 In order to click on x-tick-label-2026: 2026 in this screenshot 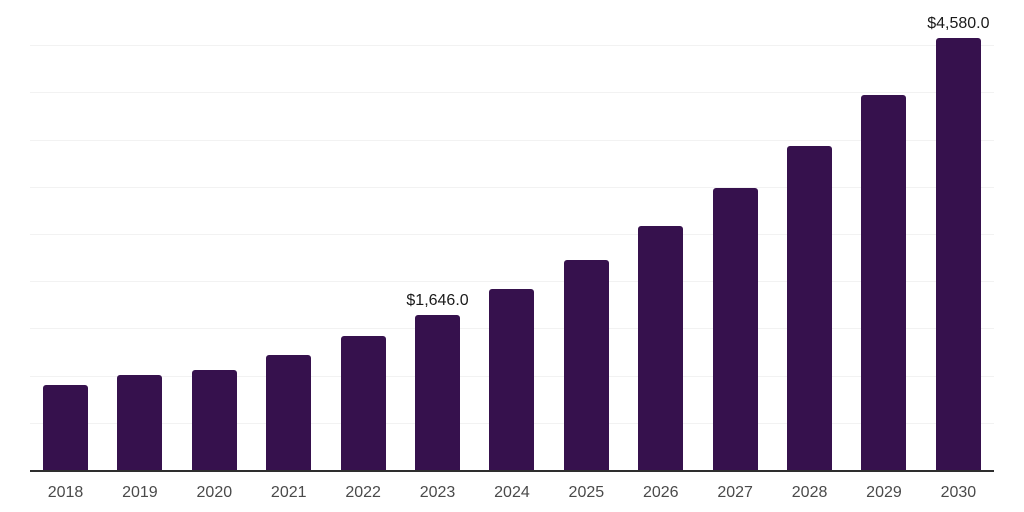, I will do `click(660, 492)`.